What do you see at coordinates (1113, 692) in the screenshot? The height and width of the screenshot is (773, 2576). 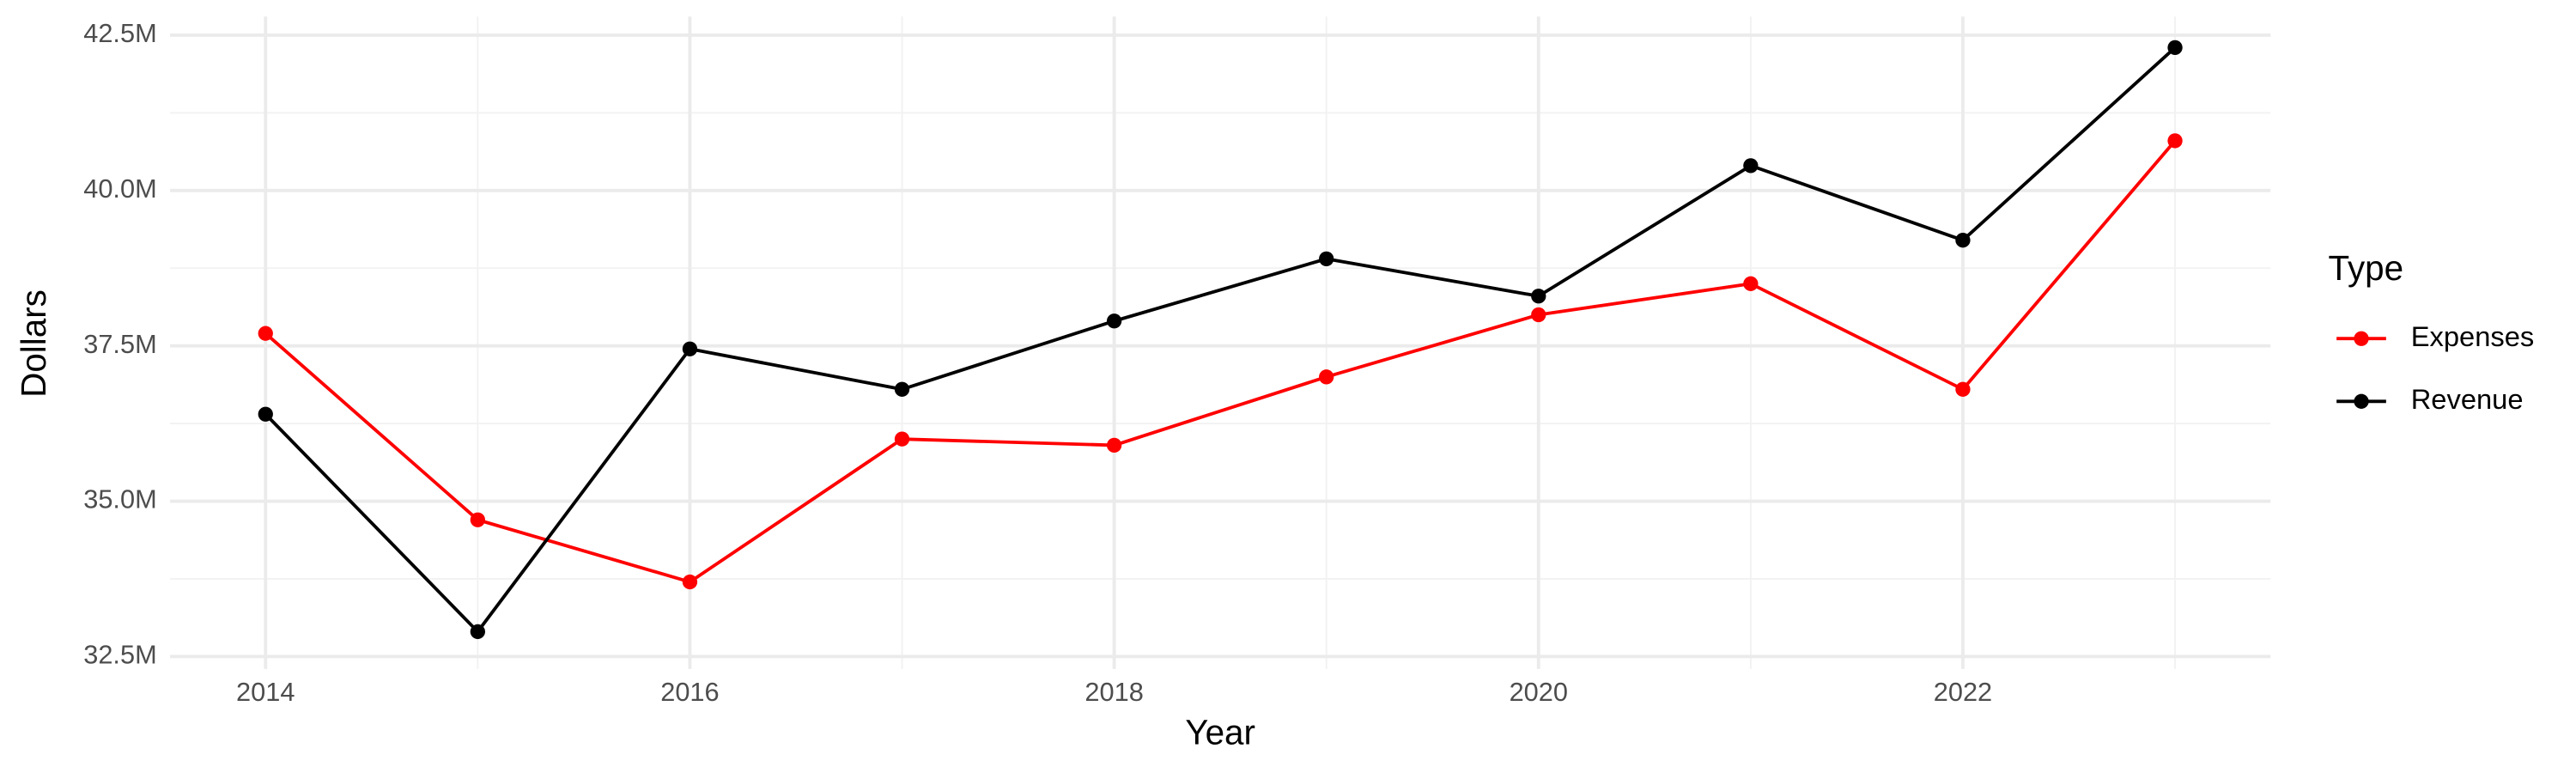 I see `x-tick-label: 2018` at bounding box center [1113, 692].